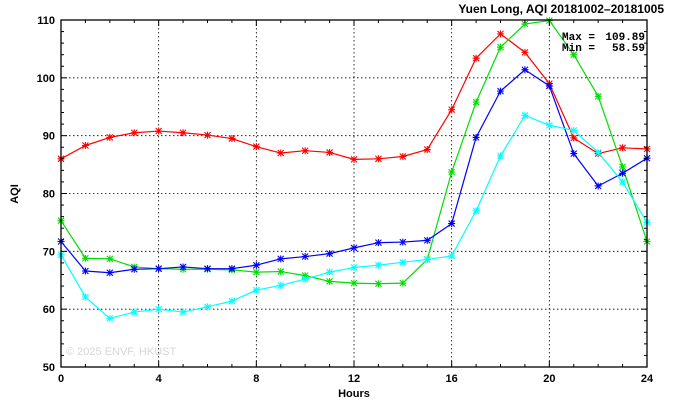 This screenshot has height=409, width=674. I want to click on min-value: 58.59, so click(628, 49).